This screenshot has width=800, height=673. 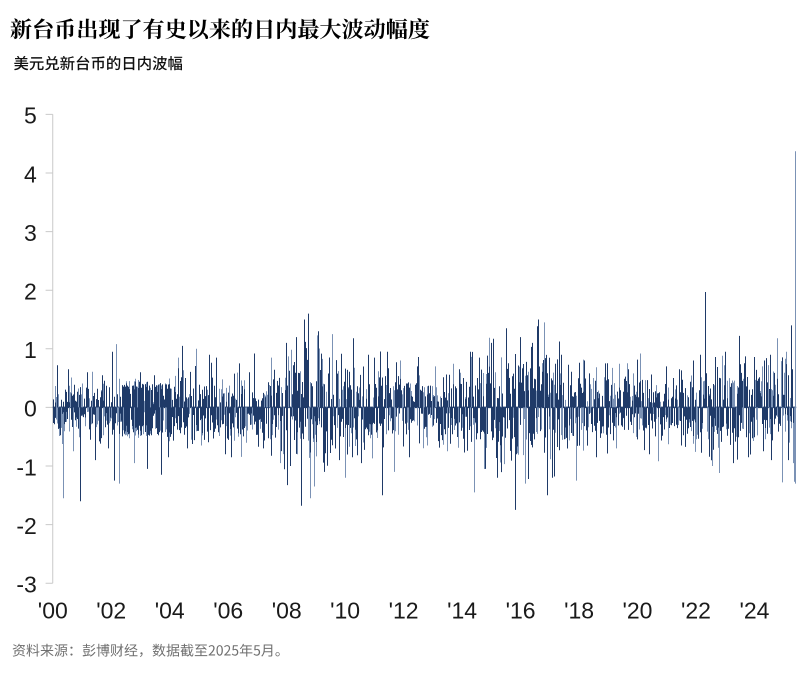 I want to click on svg-text: '22, so click(x=696, y=610).